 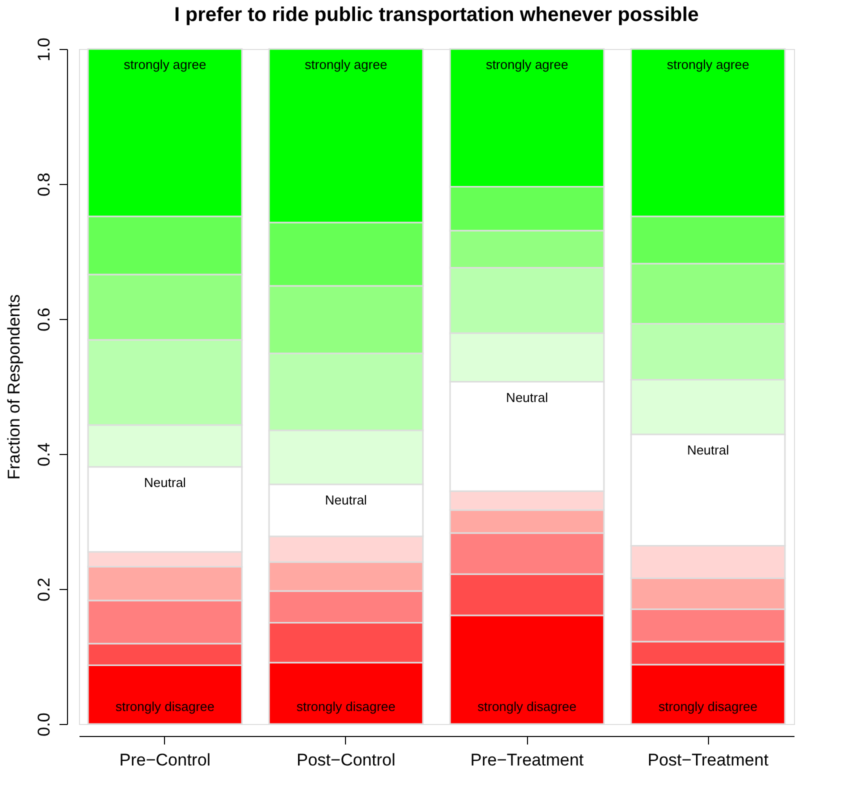 I want to click on y-tick-label: 0.6, so click(x=44, y=320).